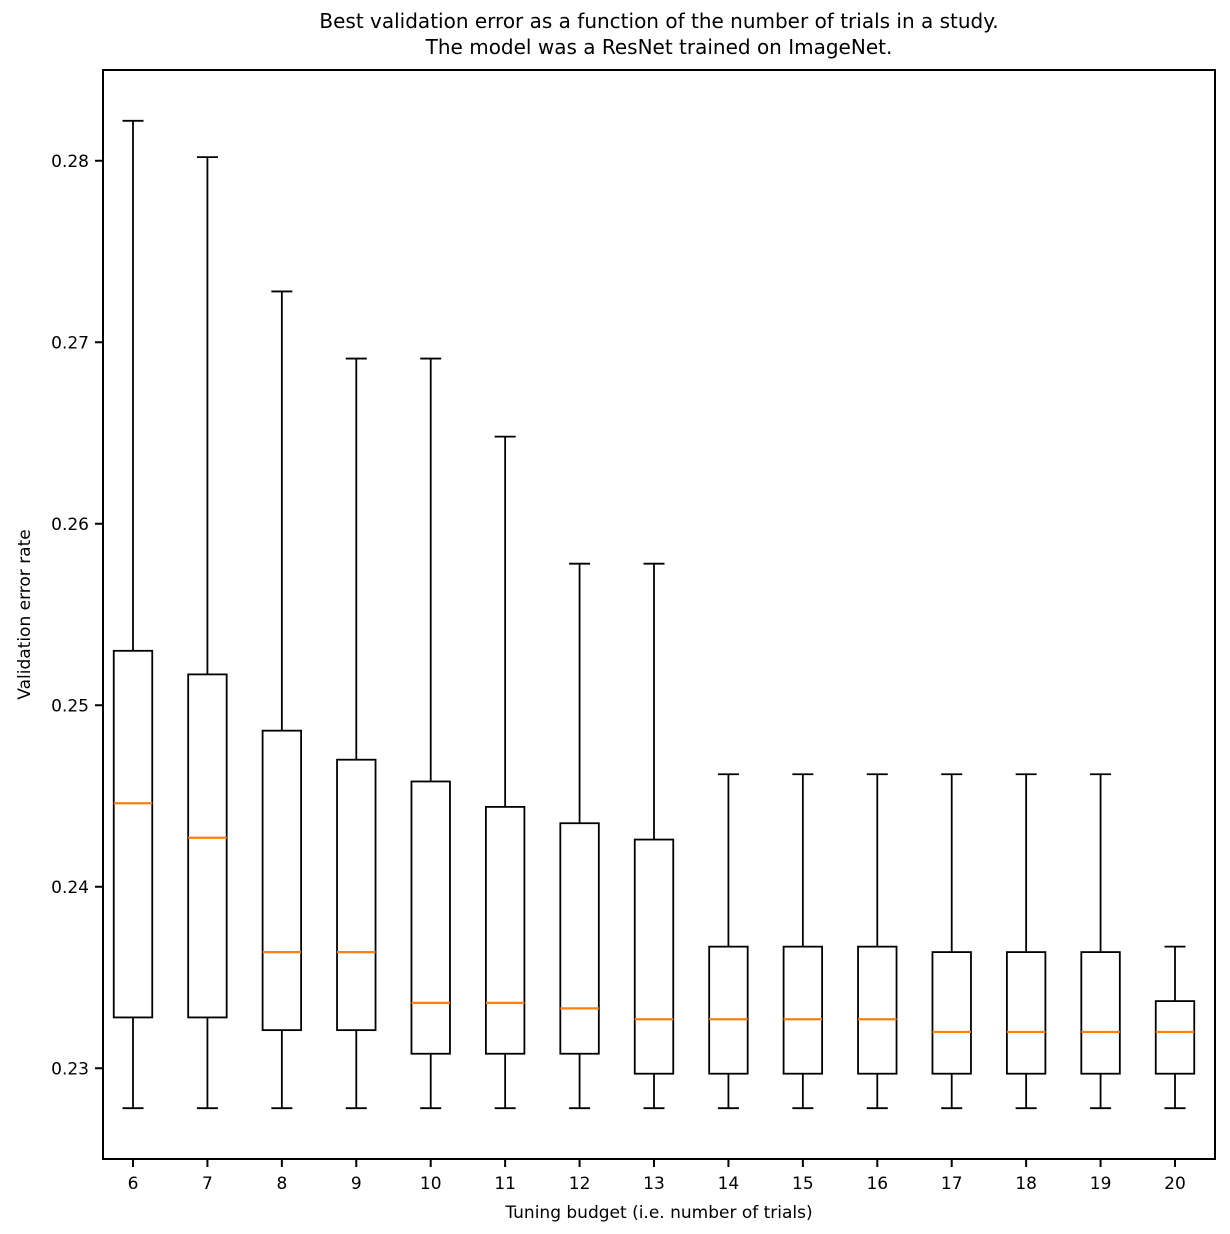 The image size is (1230, 1234). Describe the element at coordinates (70, 343) in the screenshot. I see `y-tick-label: 0.27` at that location.